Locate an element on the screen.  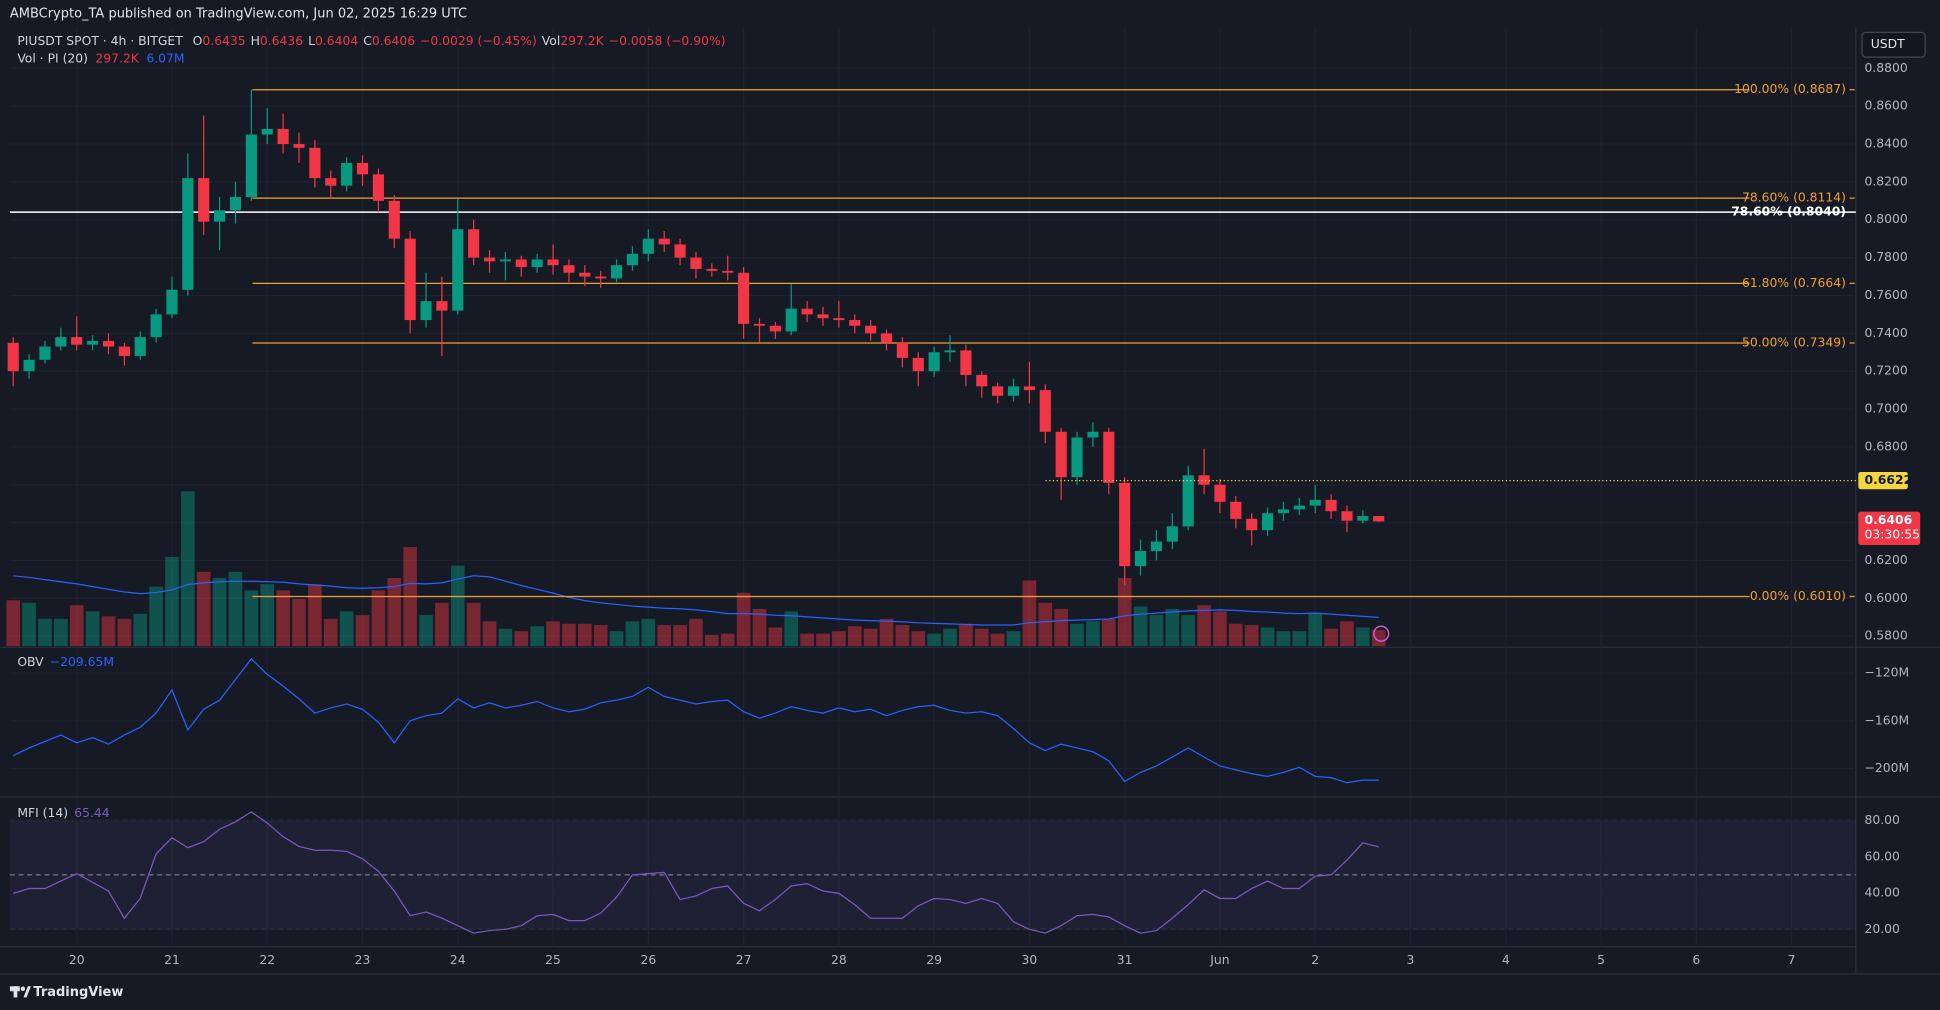
fib-label: 78.60% (0.8114) is located at coordinates (1794, 198).